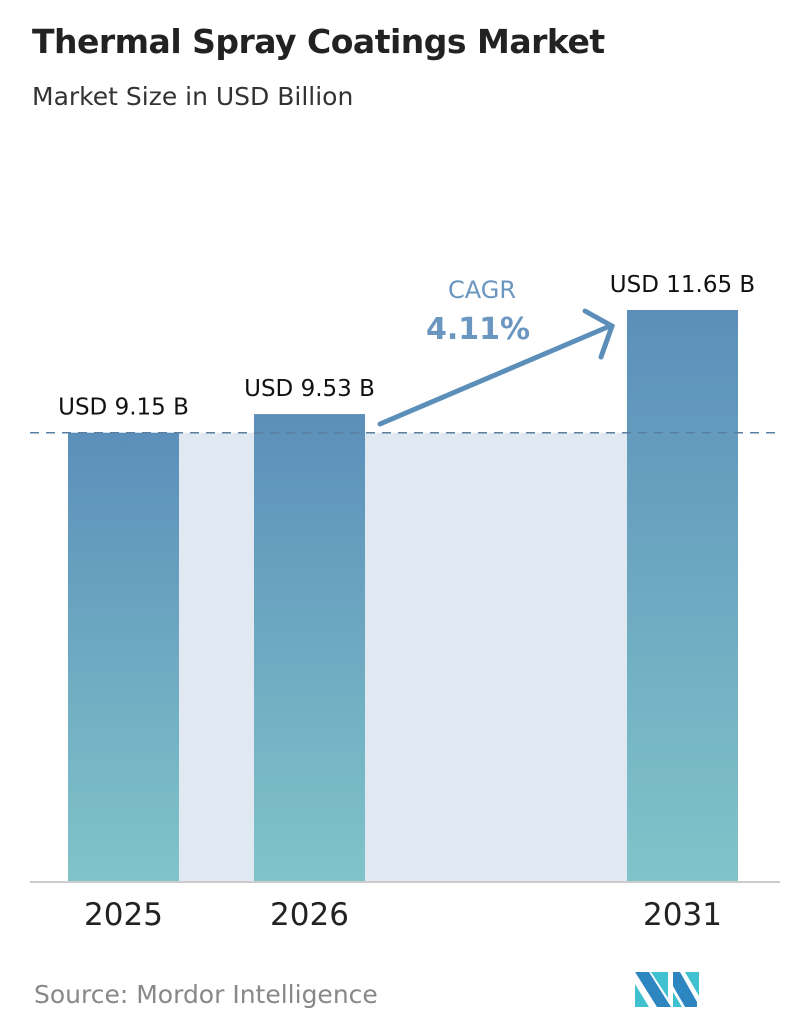  Describe the element at coordinates (309, 648) in the screenshot. I see `bar-2026` at that location.